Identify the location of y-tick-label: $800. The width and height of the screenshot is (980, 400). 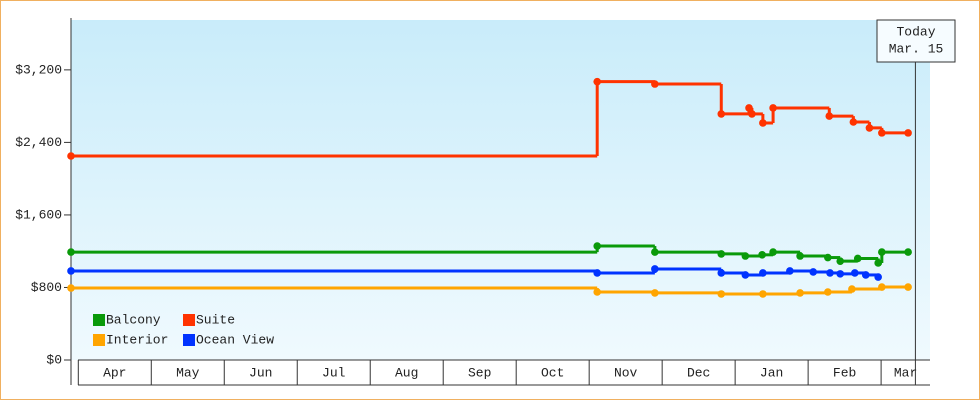
(46, 287).